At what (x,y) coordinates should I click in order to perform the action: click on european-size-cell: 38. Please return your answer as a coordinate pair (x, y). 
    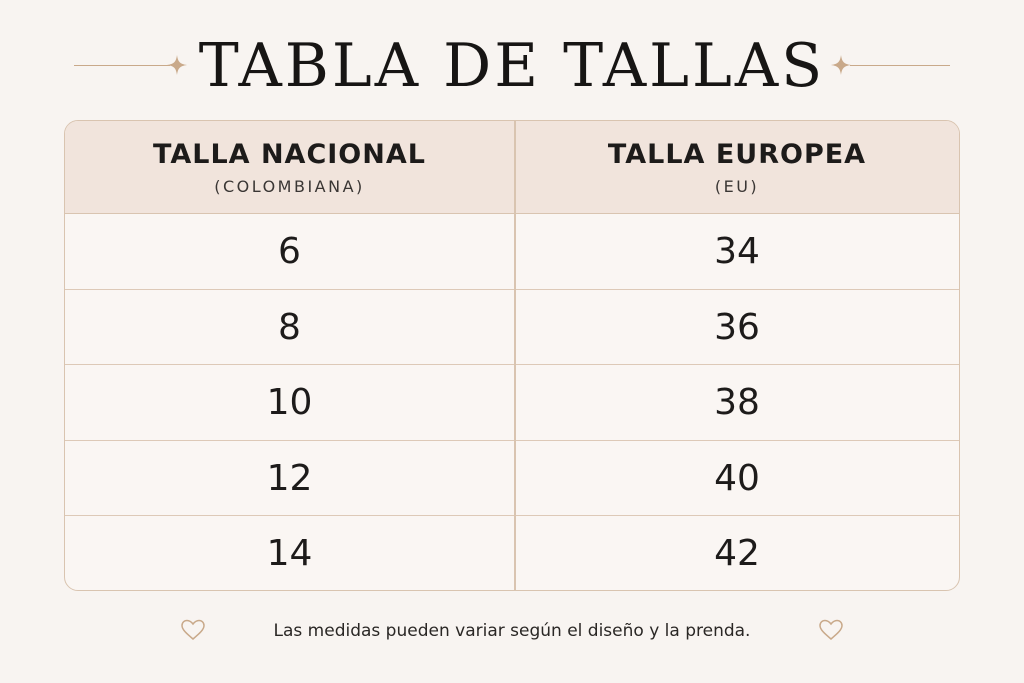
    Looking at the image, I should click on (737, 403).